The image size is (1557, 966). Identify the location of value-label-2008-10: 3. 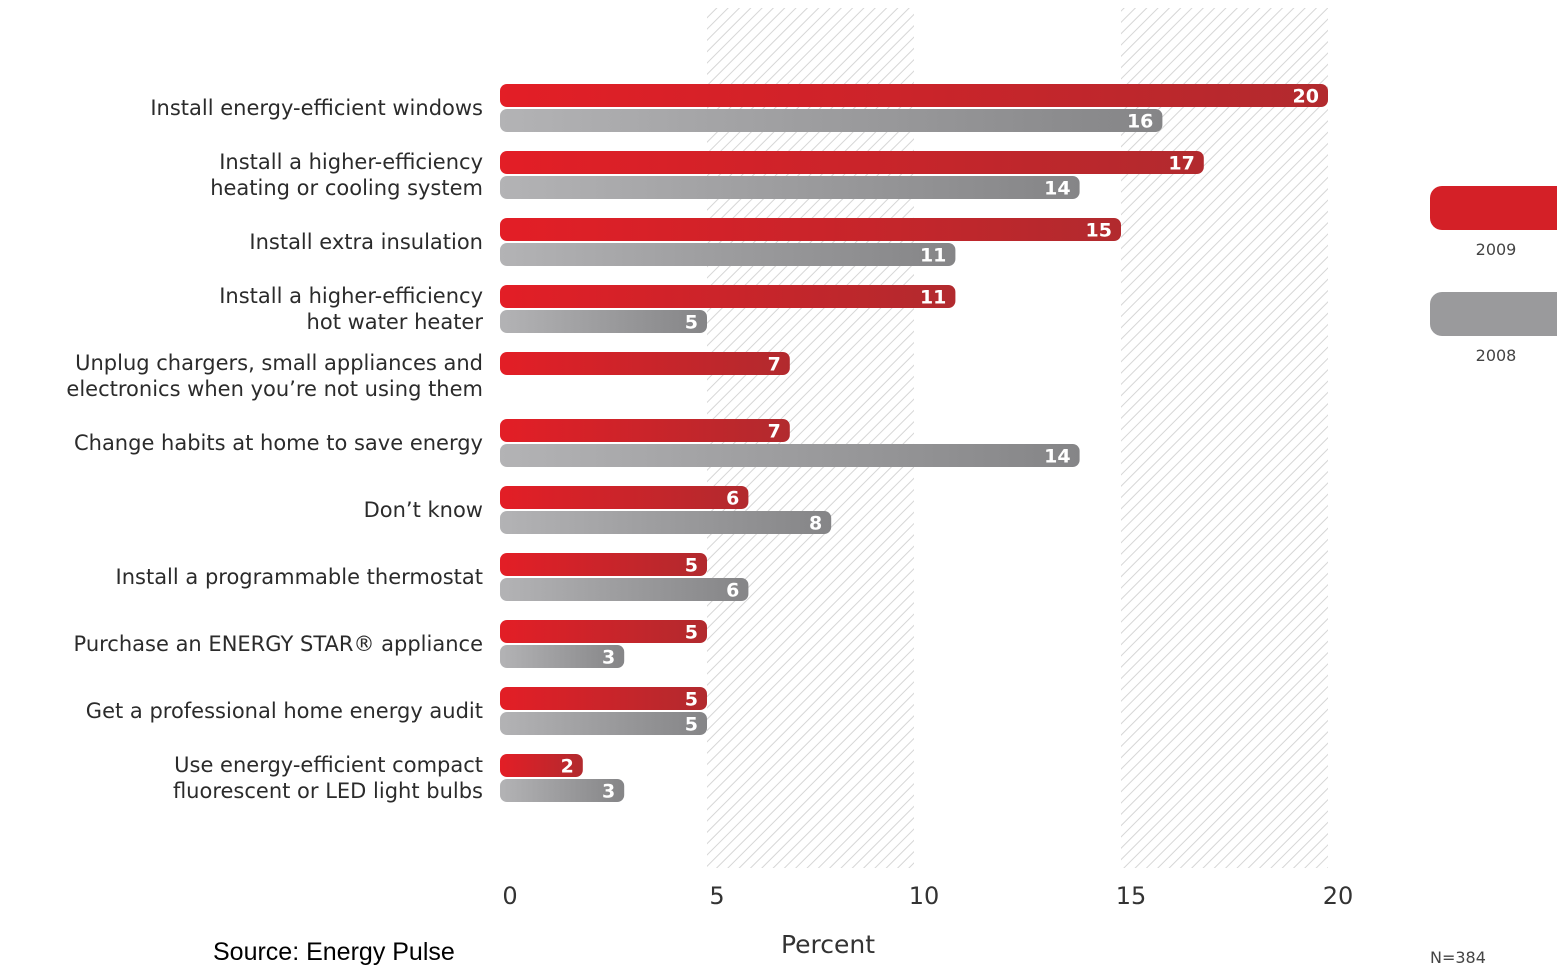
(608, 792).